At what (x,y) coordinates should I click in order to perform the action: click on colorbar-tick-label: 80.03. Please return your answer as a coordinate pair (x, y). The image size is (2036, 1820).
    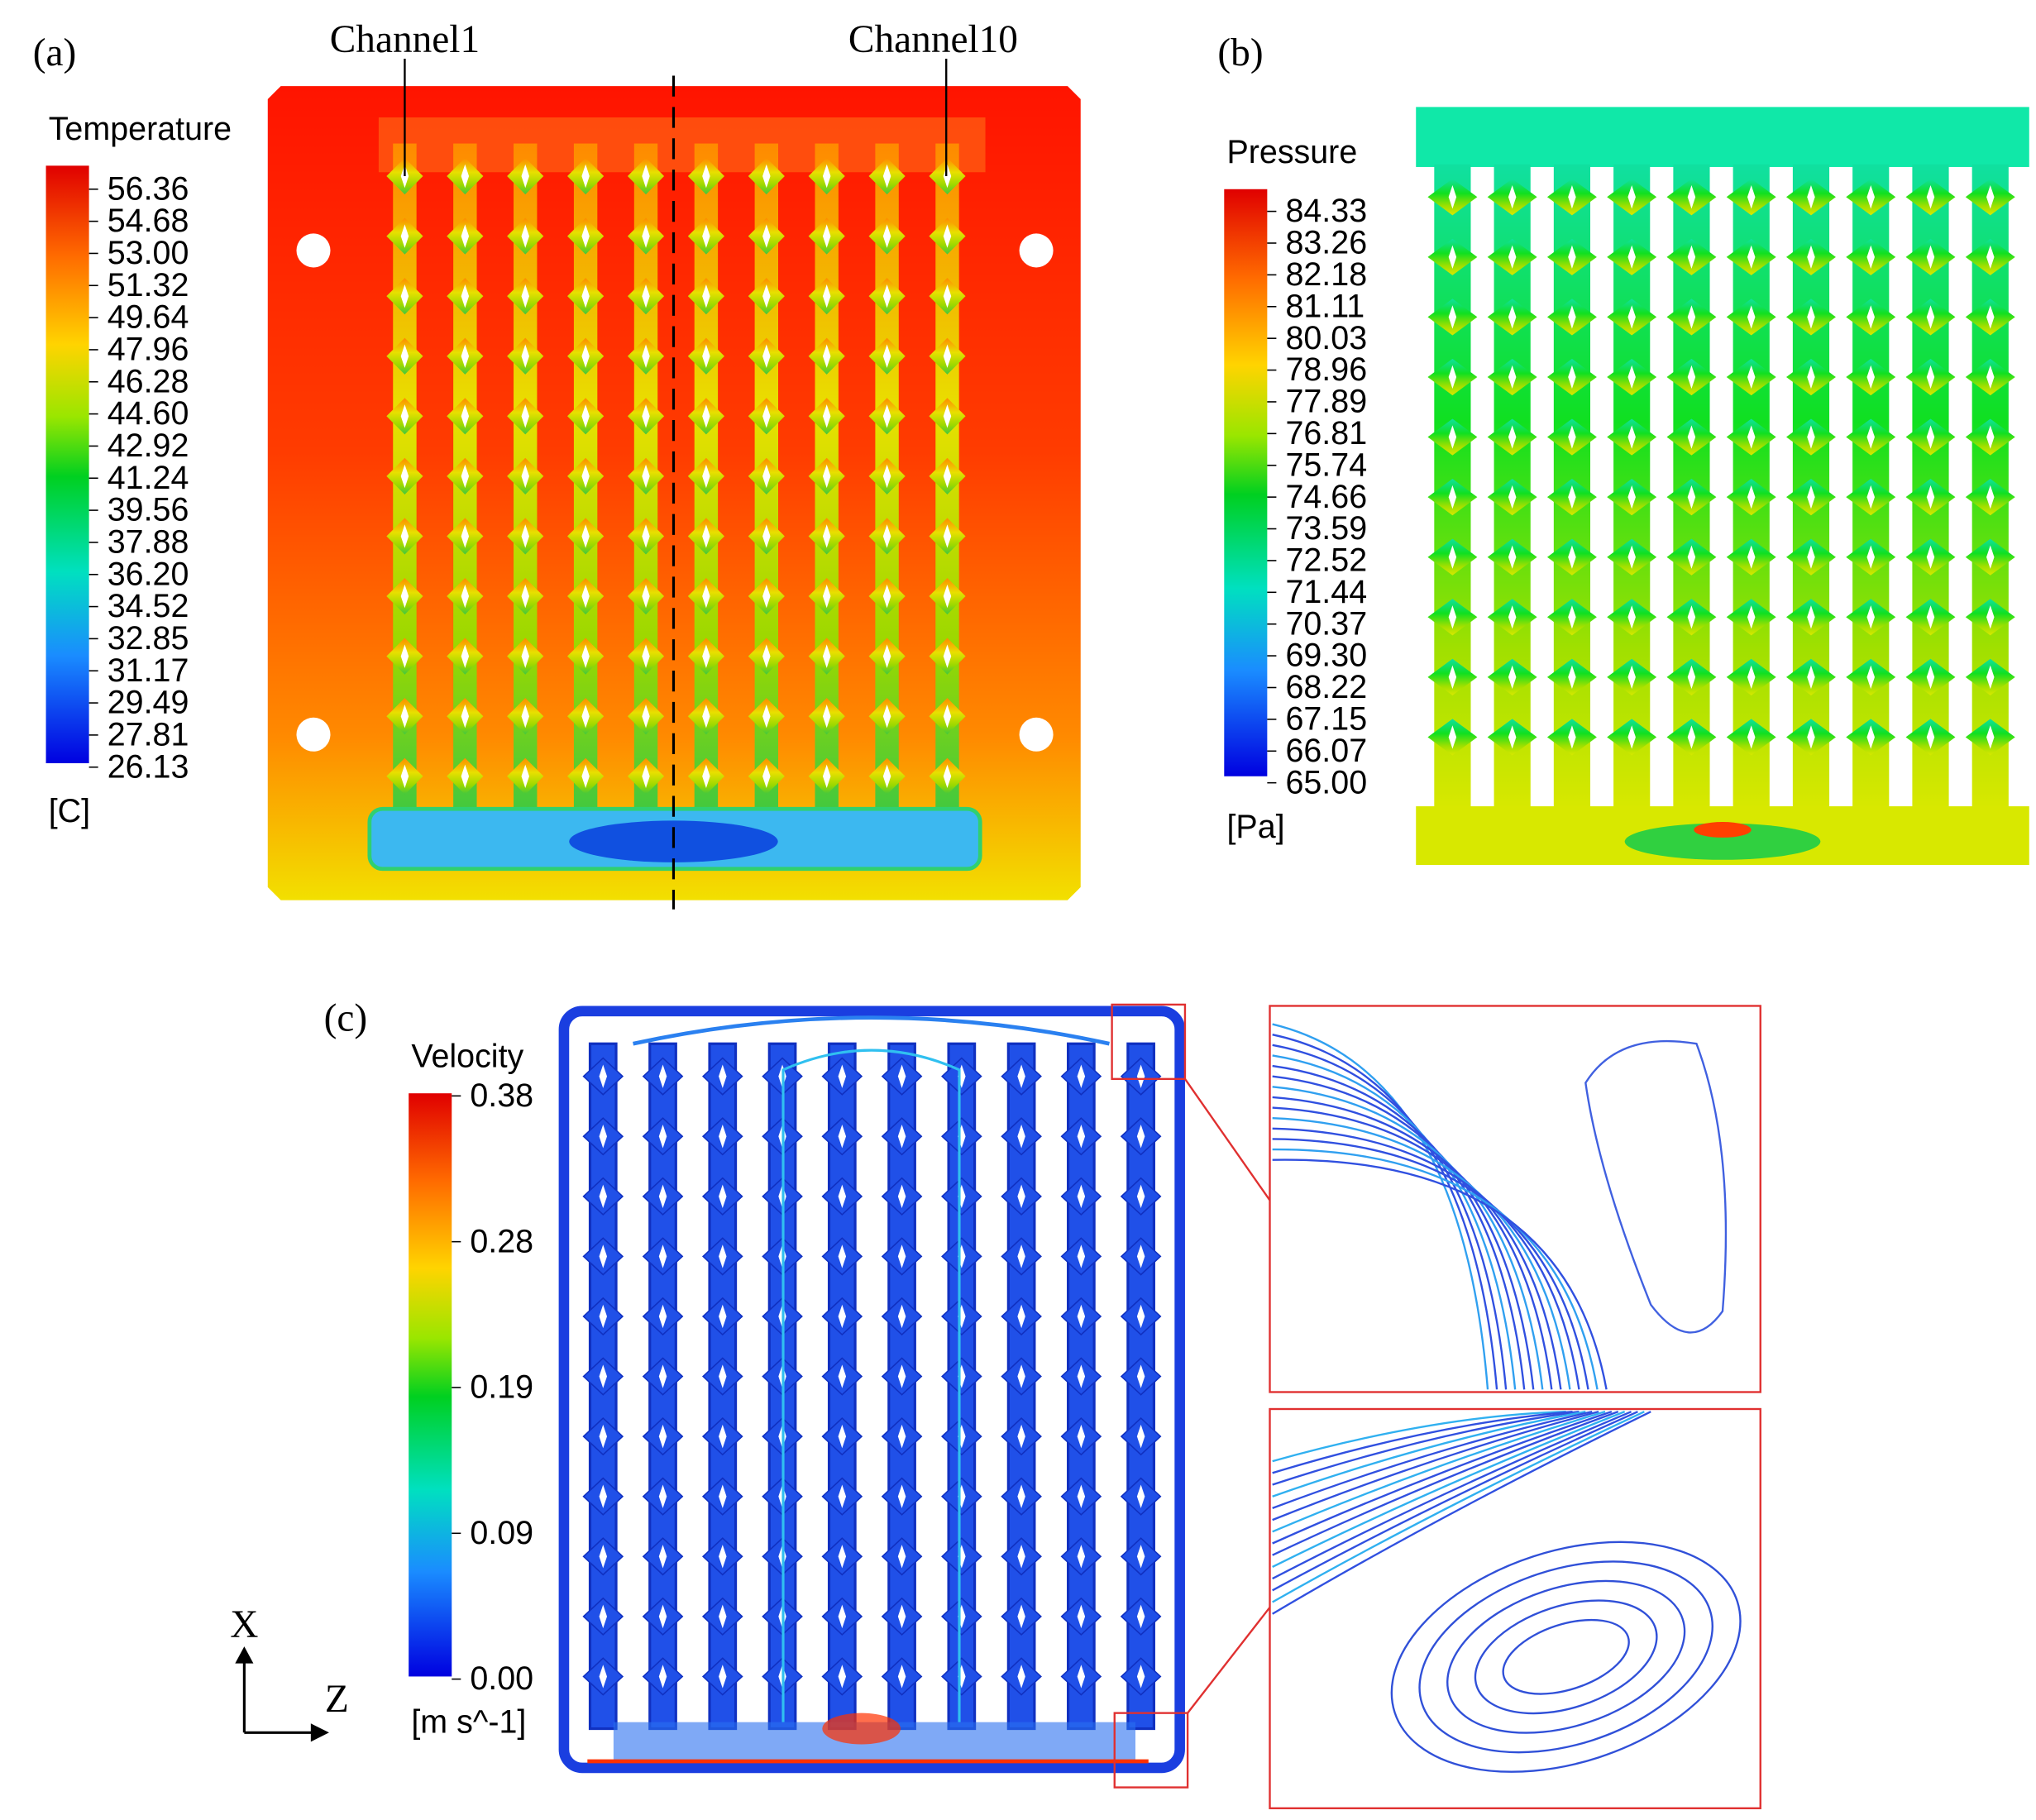
    Looking at the image, I should click on (1326, 338).